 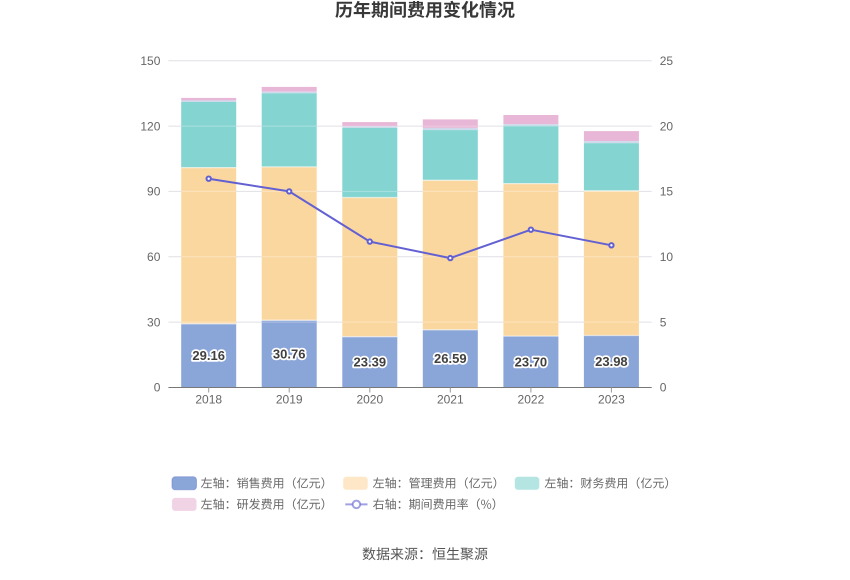 What do you see at coordinates (150, 126) in the screenshot?
I see `svg-text: 120` at bounding box center [150, 126].